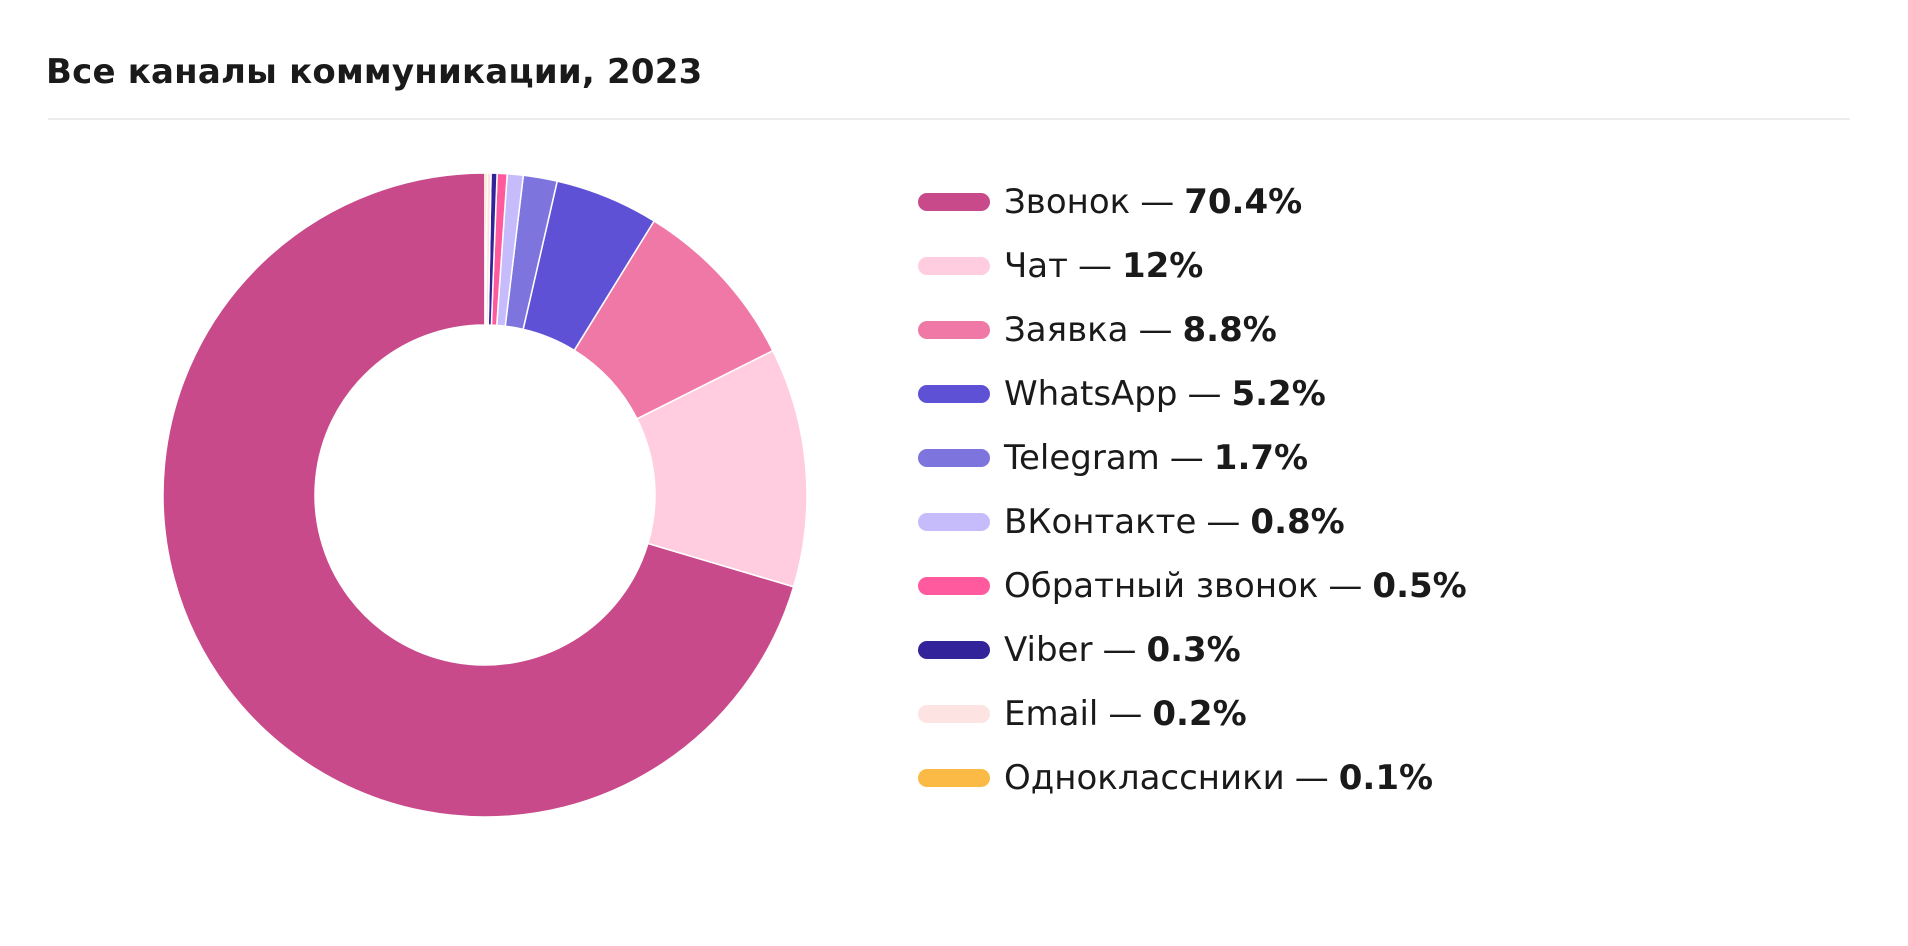  I want to click on legend-item: Чат — 12%, so click(1368, 266).